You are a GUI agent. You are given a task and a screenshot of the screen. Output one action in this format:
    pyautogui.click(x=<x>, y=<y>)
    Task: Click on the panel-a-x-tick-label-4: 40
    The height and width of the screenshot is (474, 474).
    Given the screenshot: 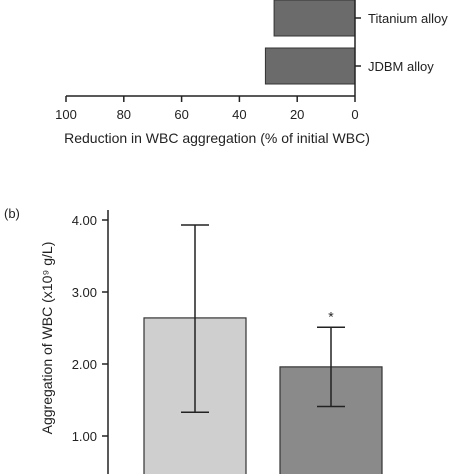 What is the action you would take?
    pyautogui.click(x=239, y=114)
    